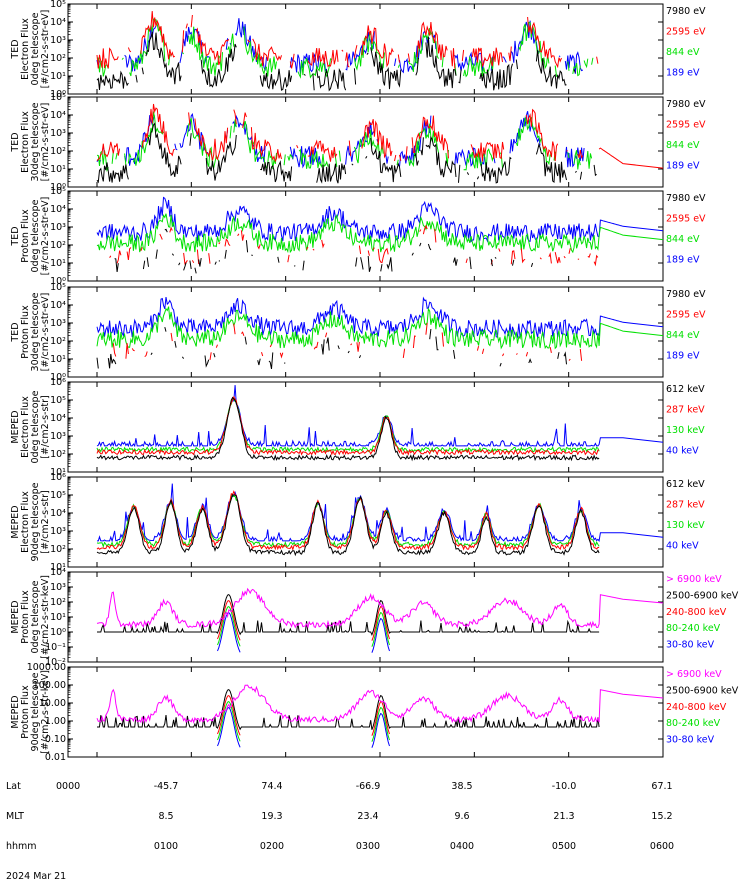 The image size is (750, 892). I want to click on mlt-value: 19.3, so click(272, 816).